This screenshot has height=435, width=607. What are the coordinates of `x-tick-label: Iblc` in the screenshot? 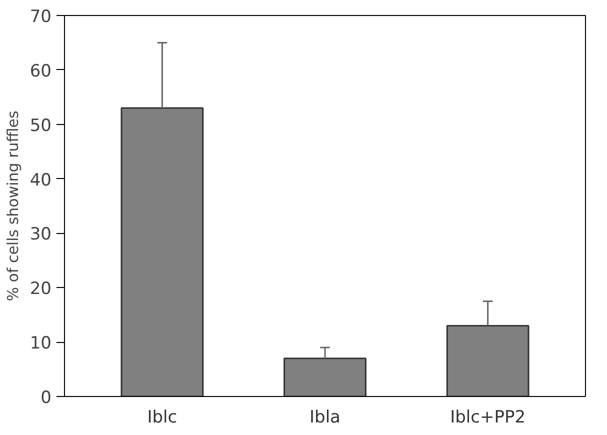 It's located at (162, 418).